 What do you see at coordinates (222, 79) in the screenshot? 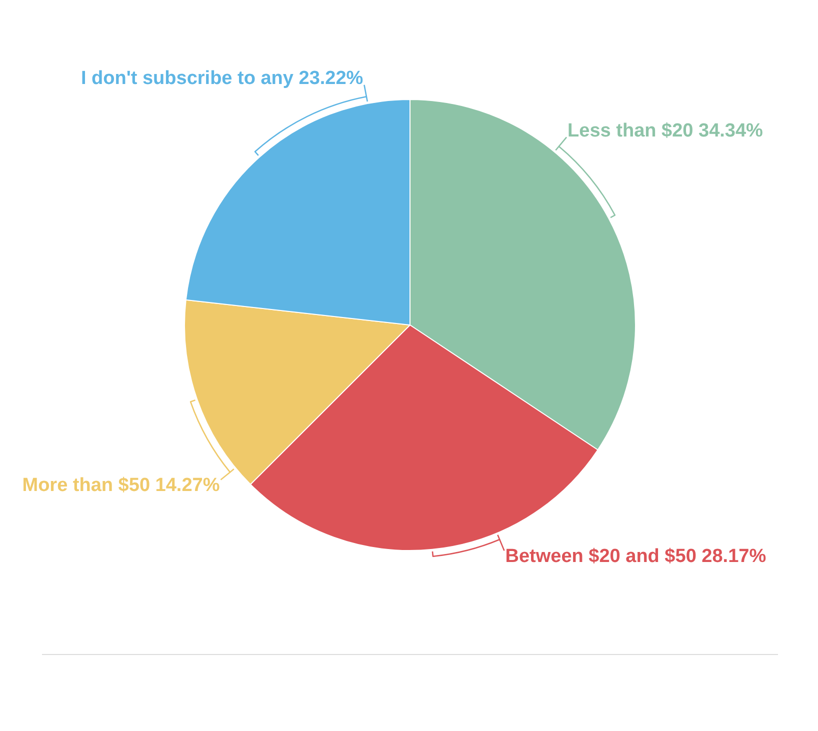
I see `slice-label: I don't subscribe to any 23.22%` at bounding box center [222, 79].